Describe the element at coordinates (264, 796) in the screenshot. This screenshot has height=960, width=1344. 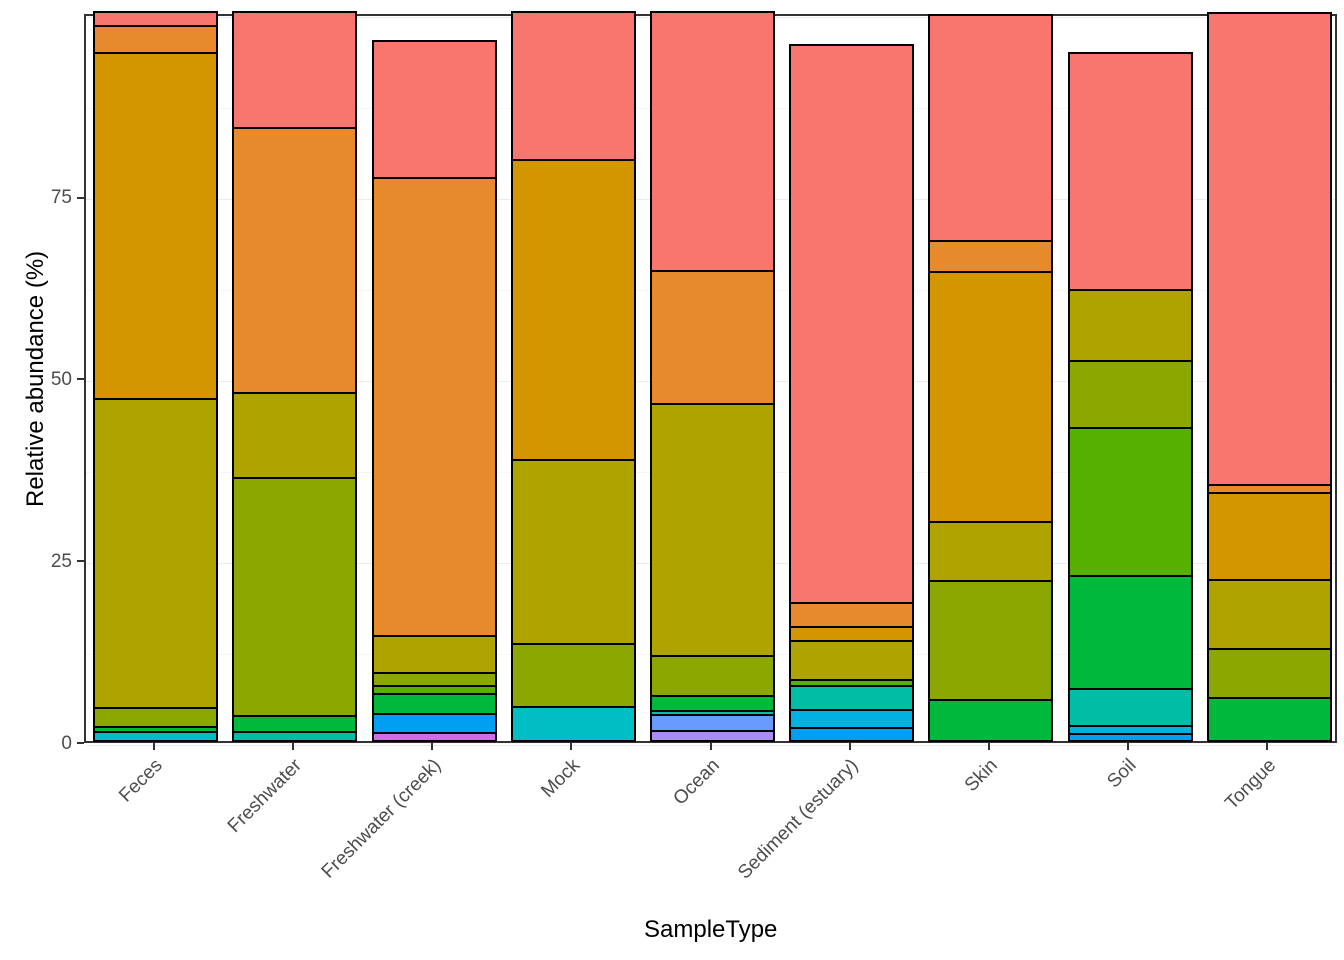
I see `x-tick-label: Freshwater` at that location.